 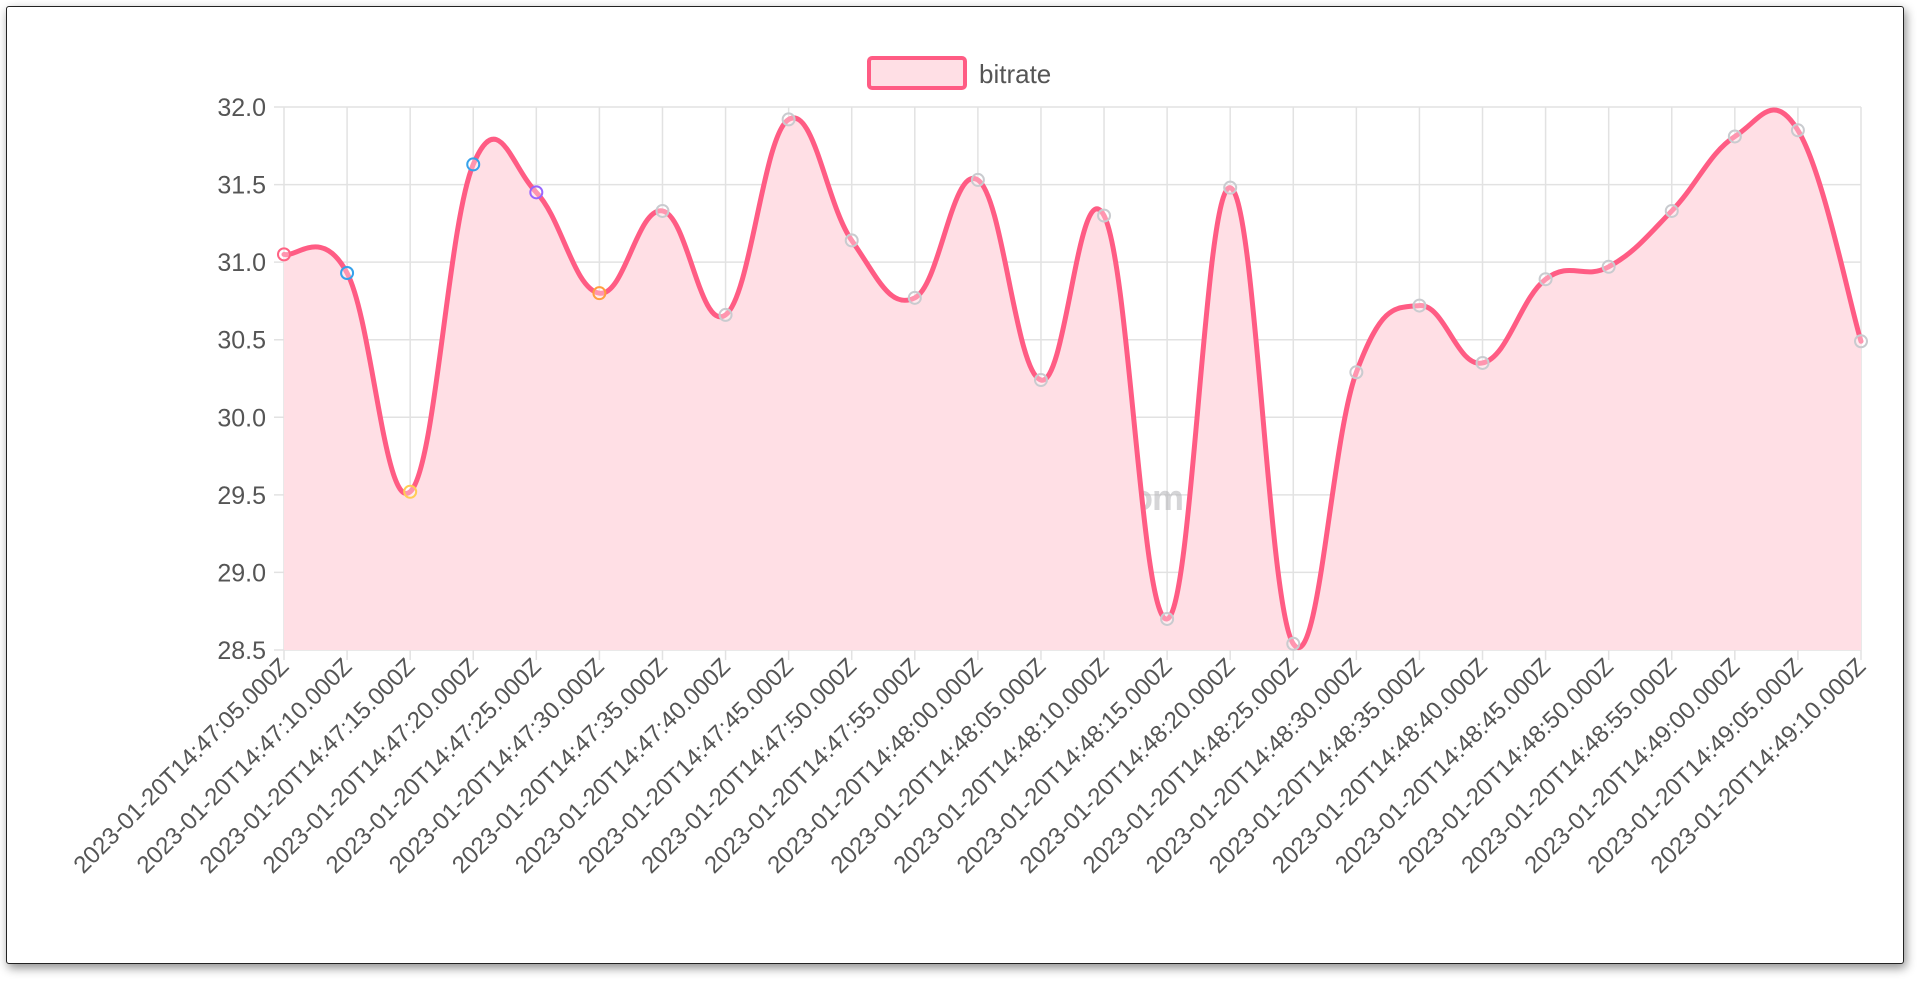 I want to click on y-tick-label: 28.5, so click(x=241, y=651).